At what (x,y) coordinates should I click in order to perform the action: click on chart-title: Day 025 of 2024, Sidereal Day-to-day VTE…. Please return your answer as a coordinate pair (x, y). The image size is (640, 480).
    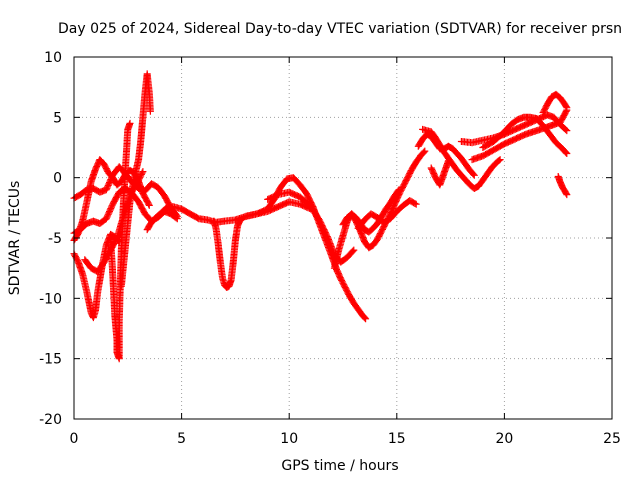
    Looking at the image, I should click on (340, 29).